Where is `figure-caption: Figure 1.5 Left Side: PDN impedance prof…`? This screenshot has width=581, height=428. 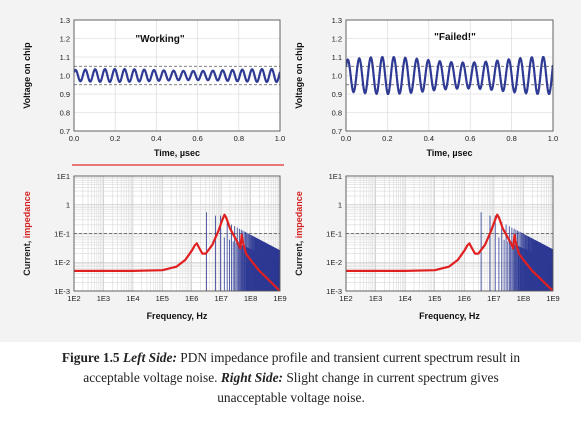
figure-caption: Figure 1.5 Left Side: PDN impedance prof… is located at coordinates (291, 378).